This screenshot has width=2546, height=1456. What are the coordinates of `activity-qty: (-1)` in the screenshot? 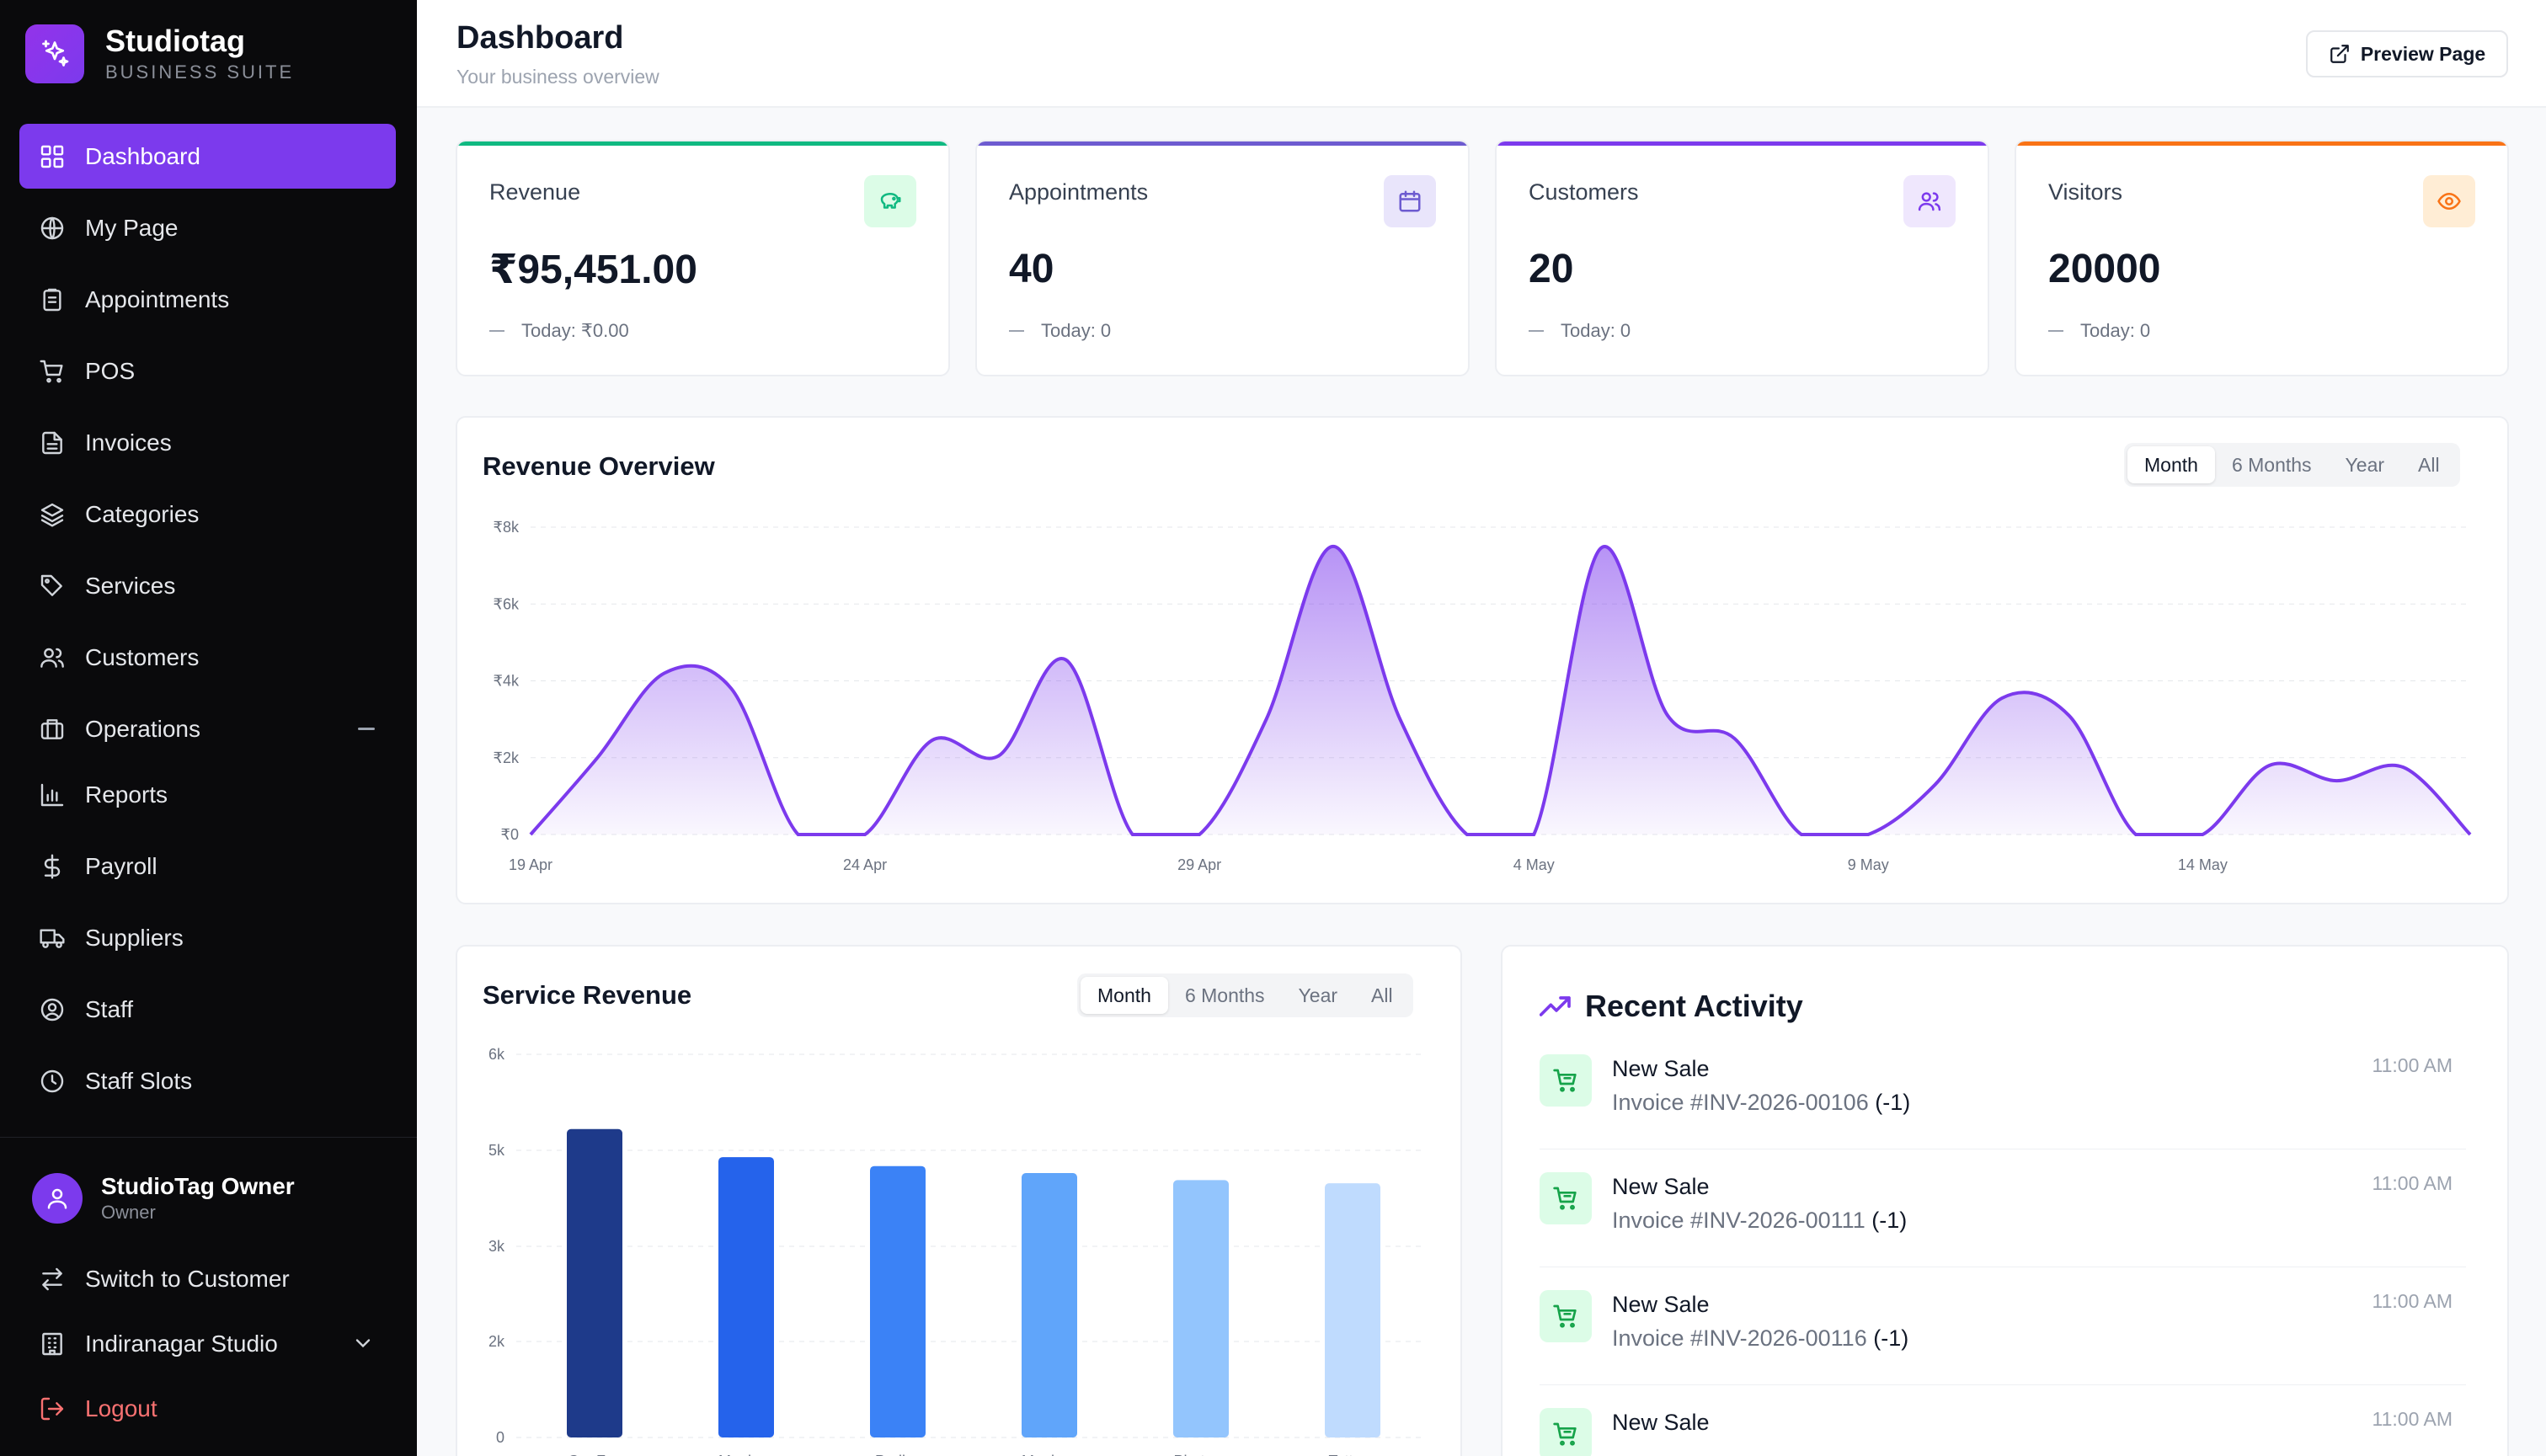 It's located at (1891, 1338).